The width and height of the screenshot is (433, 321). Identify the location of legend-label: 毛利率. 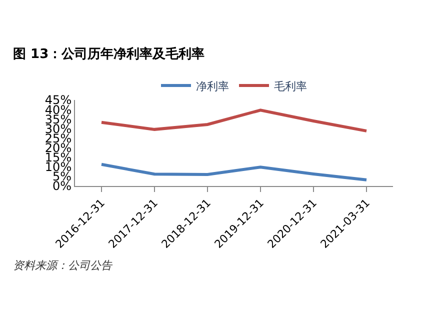
(290, 86).